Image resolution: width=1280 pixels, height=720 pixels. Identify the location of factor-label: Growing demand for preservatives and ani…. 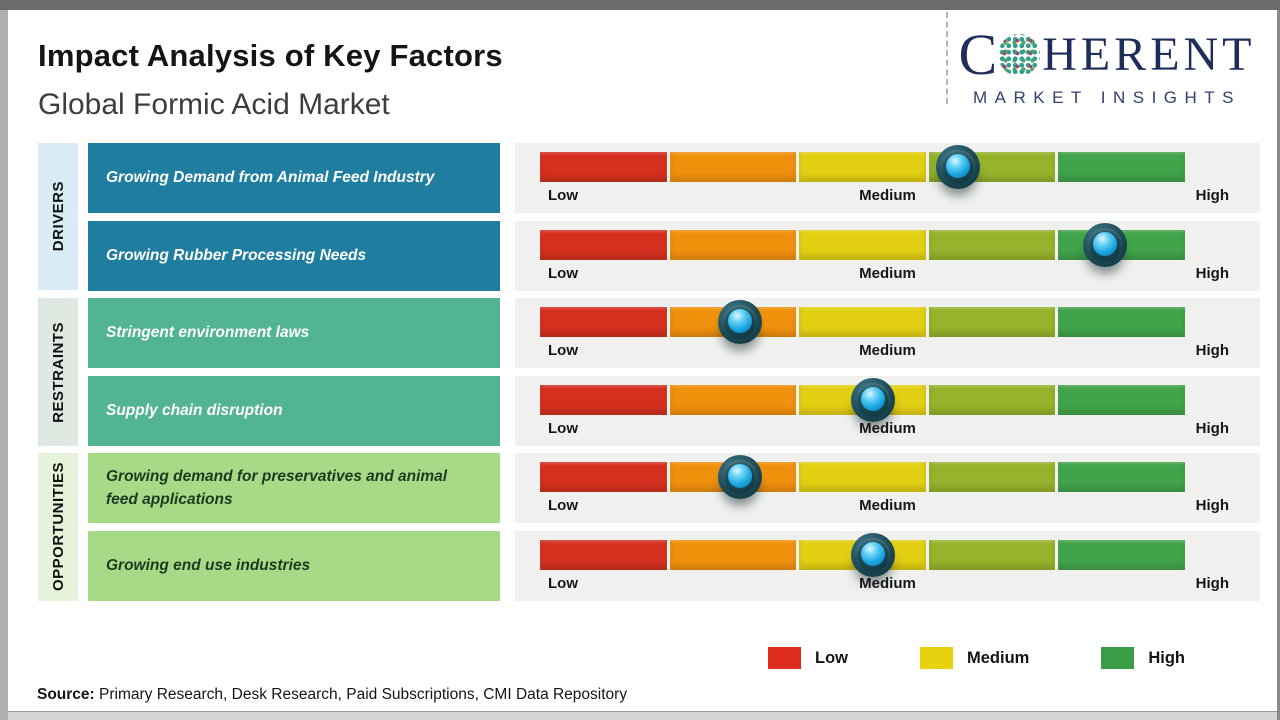
(277, 487).